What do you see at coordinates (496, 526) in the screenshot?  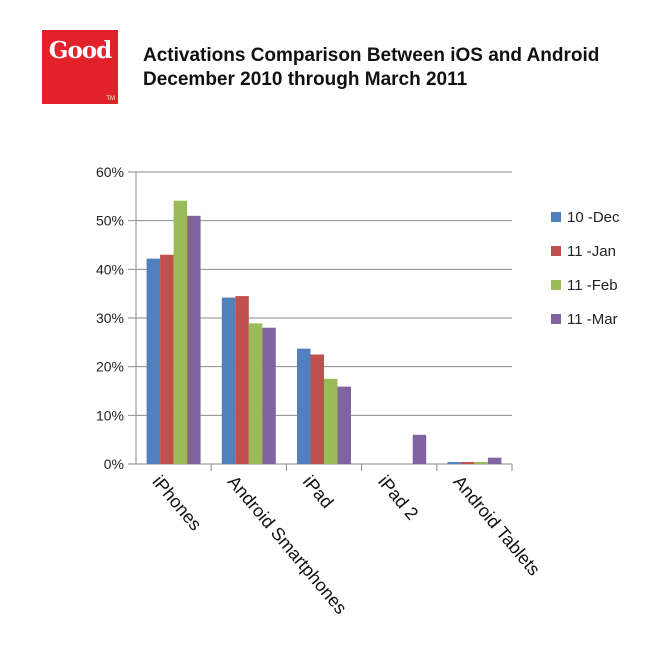 I see `category-label: Android Tablets` at bounding box center [496, 526].